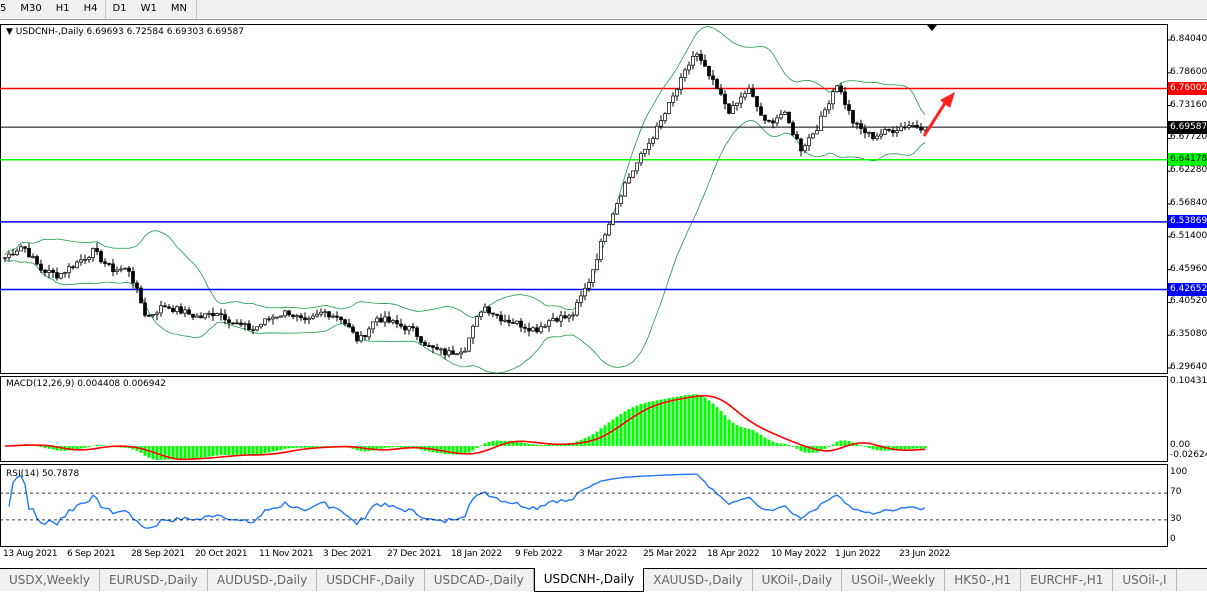  I want to click on price-axis-label: 6.35080, so click(1188, 334).